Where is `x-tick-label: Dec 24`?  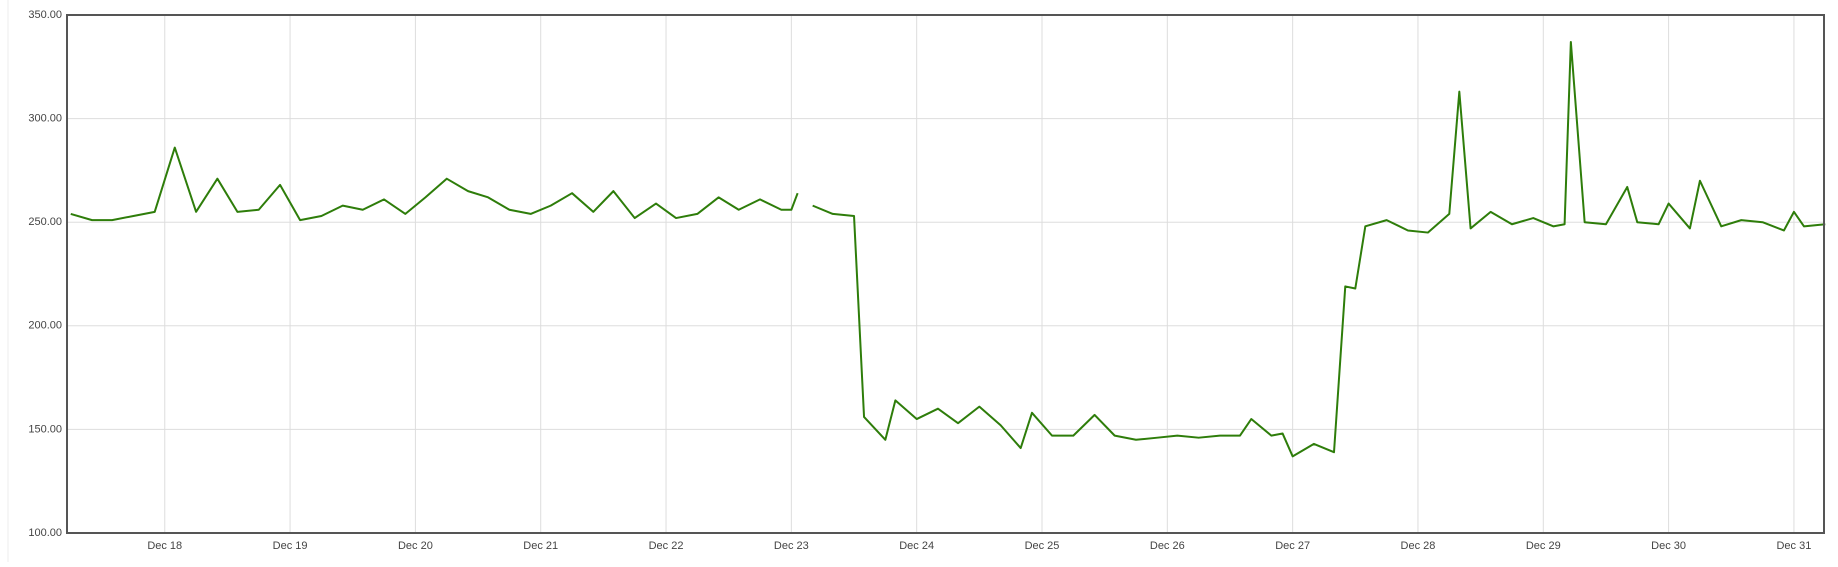 x-tick-label: Dec 24 is located at coordinates (916, 546).